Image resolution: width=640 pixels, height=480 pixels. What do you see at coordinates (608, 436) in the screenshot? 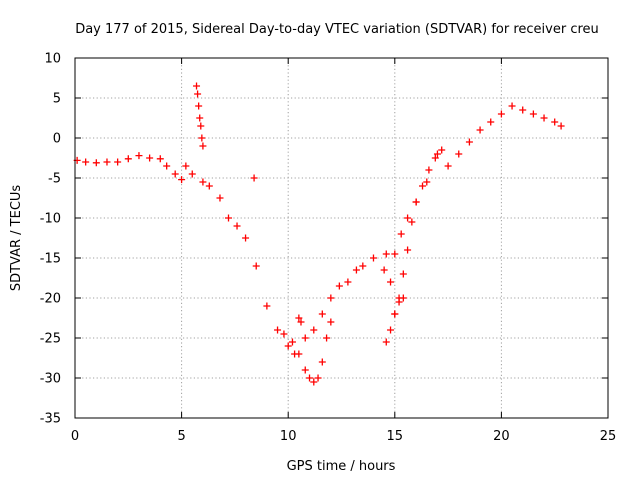
I see `x-tick-label: 25` at bounding box center [608, 436].